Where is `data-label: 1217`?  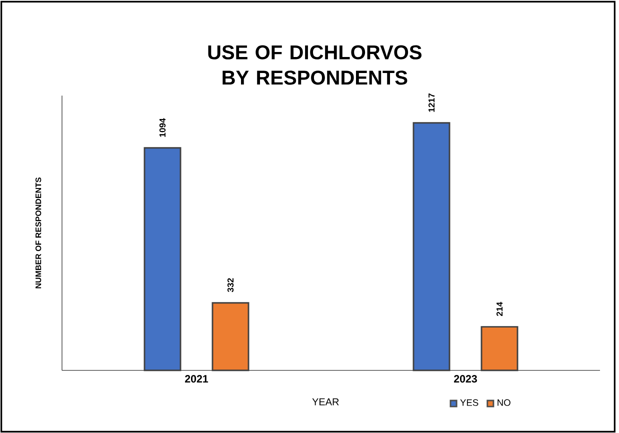
data-label: 1217 is located at coordinates (431, 102).